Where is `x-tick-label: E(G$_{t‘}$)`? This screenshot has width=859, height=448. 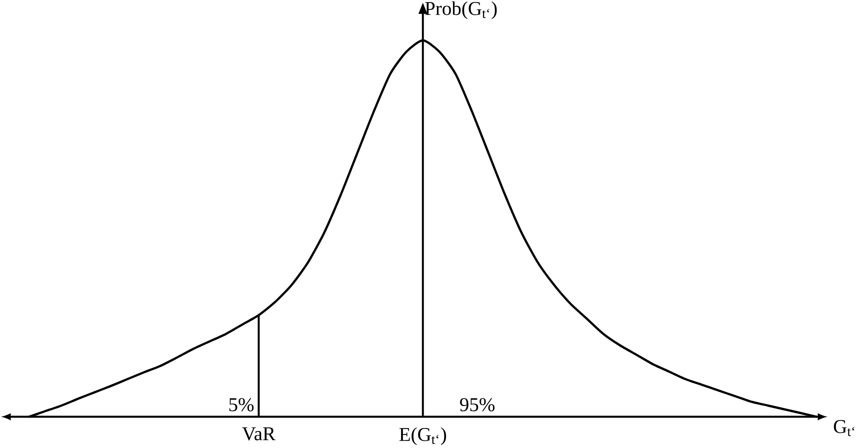
x-tick-label: E(G$_{t‘}$) is located at coordinates (422, 436).